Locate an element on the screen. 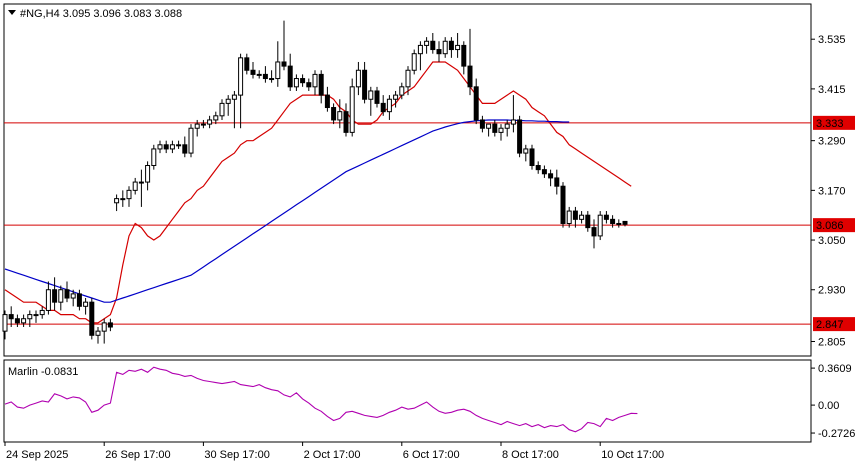  level-label-0: 3.333 is located at coordinates (830, 124).